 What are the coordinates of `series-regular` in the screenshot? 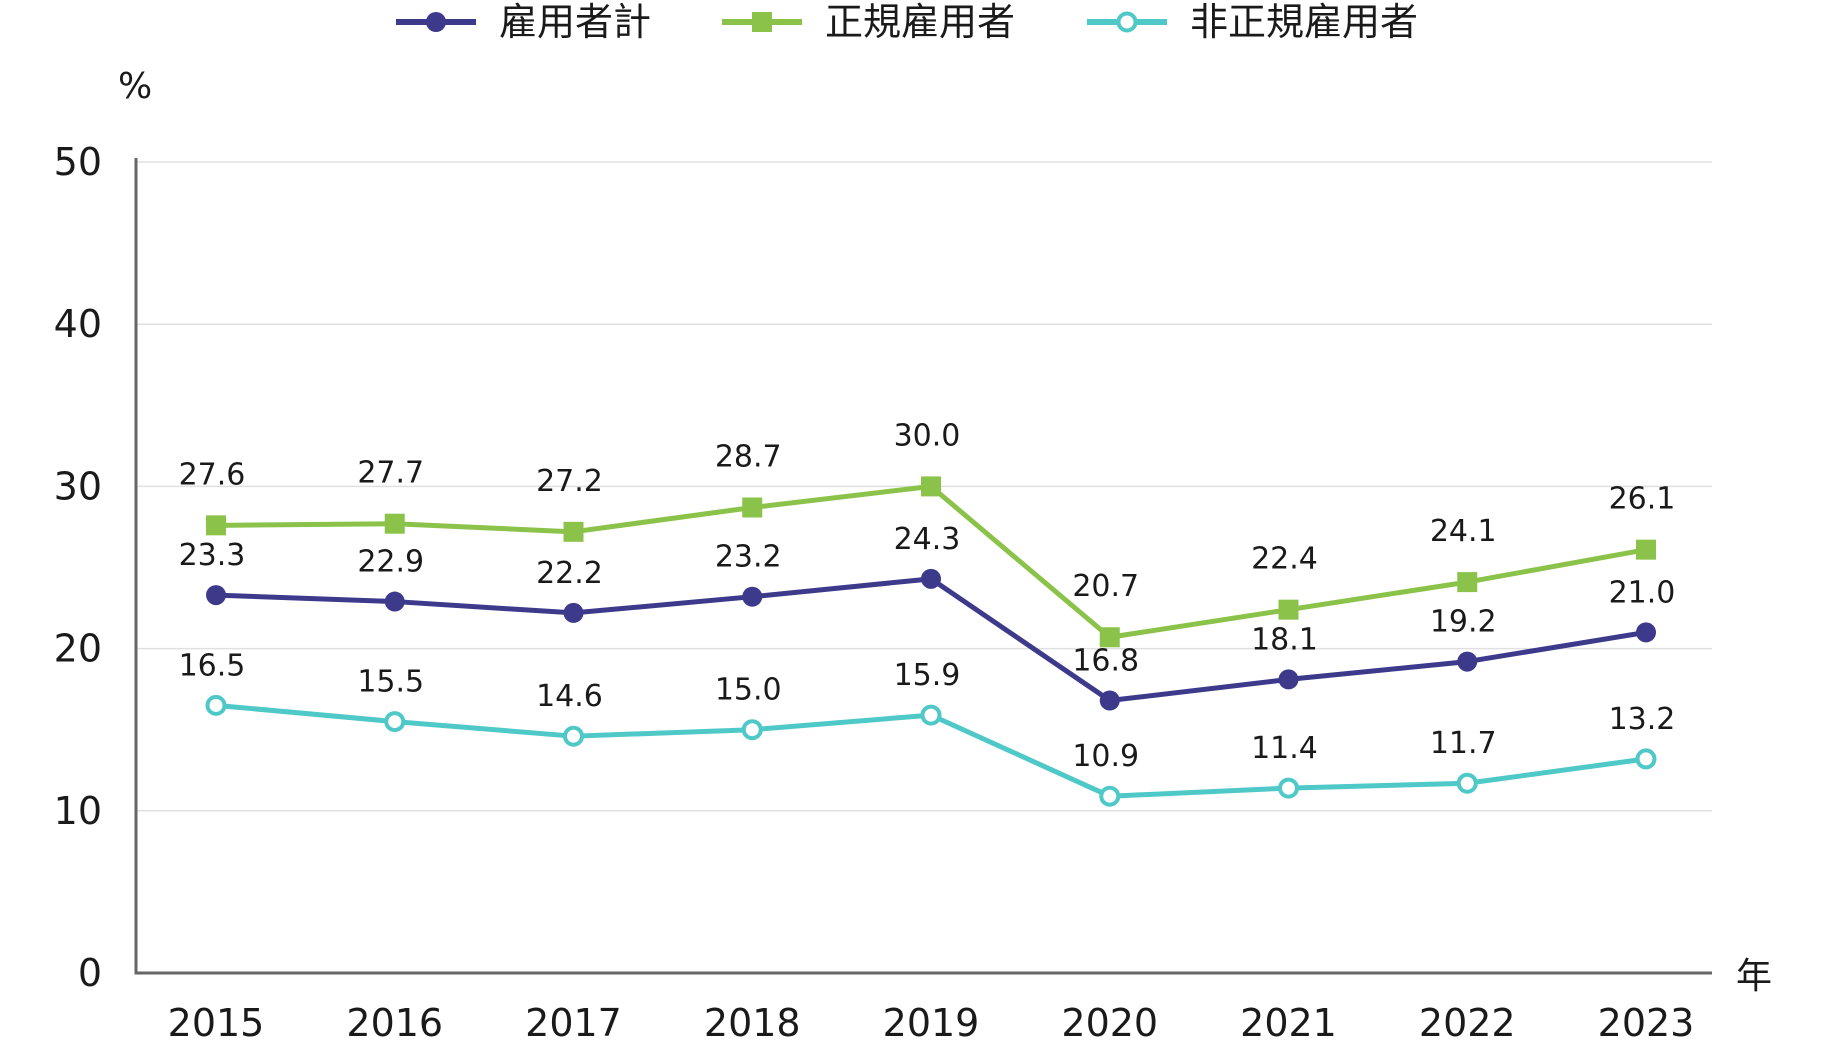 It's located at (931, 562).